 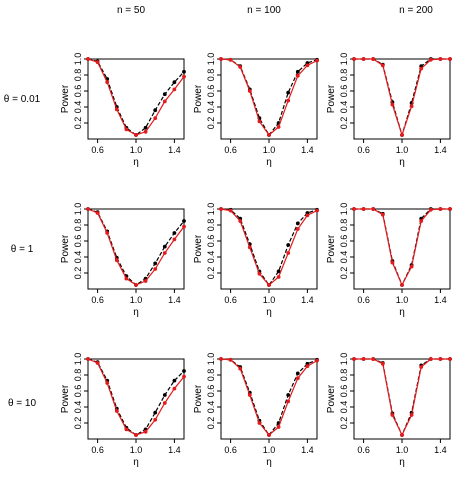 I want to click on panel-r1-c3: 0.2 0.4 0.6 0.8 1.0 0.6 1.0 1.4 η Power, so click(x=389, y=110).